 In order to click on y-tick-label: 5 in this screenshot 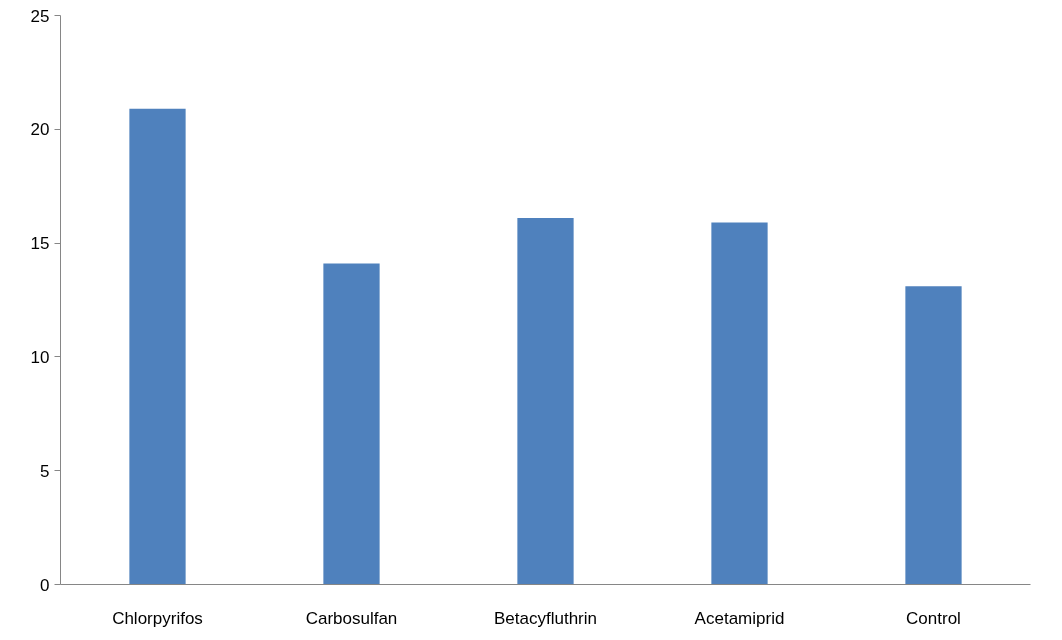, I will do `click(45, 471)`.